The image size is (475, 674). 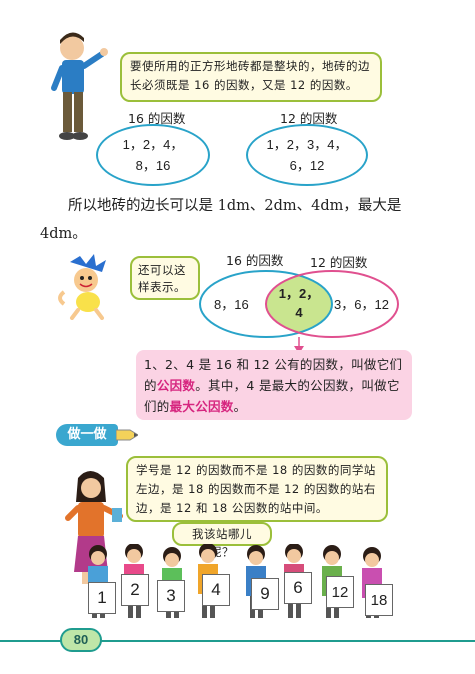 I want to click on factors-12-line1: 1，2，3，4，, so click(x=307, y=144).